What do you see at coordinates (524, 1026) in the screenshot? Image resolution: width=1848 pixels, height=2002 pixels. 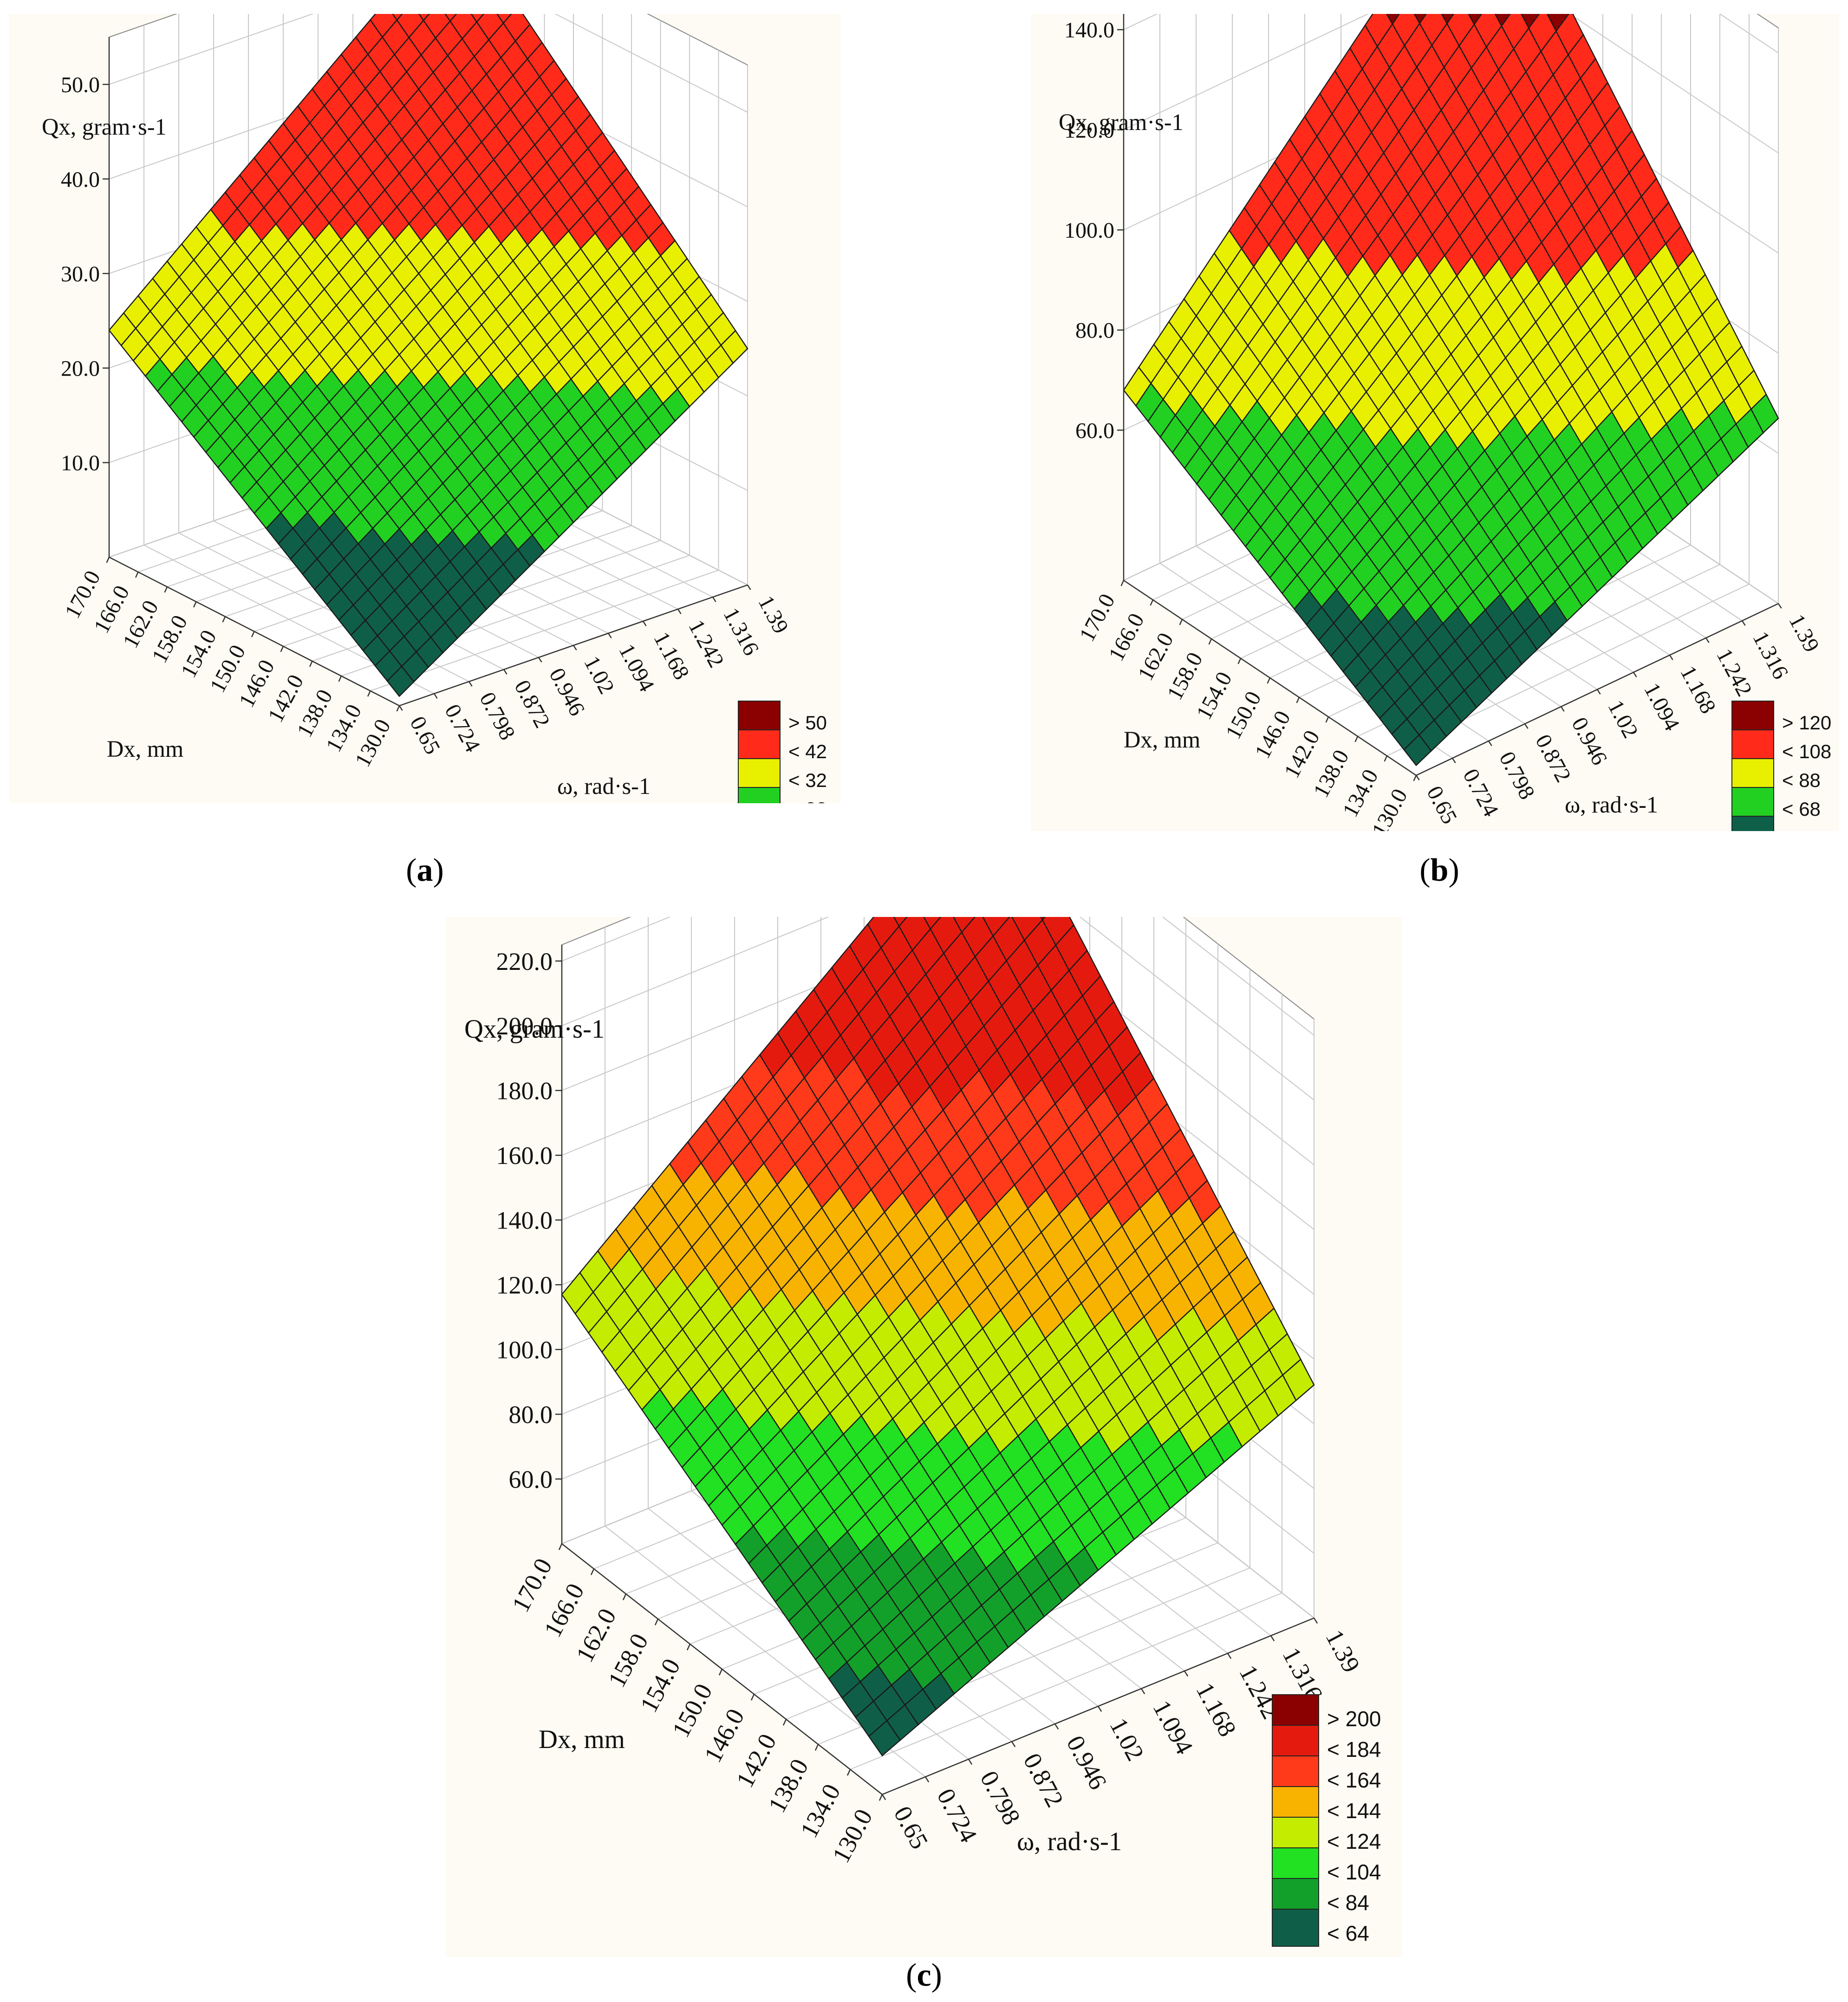 I see `z-tick-label: 200.0` at bounding box center [524, 1026].